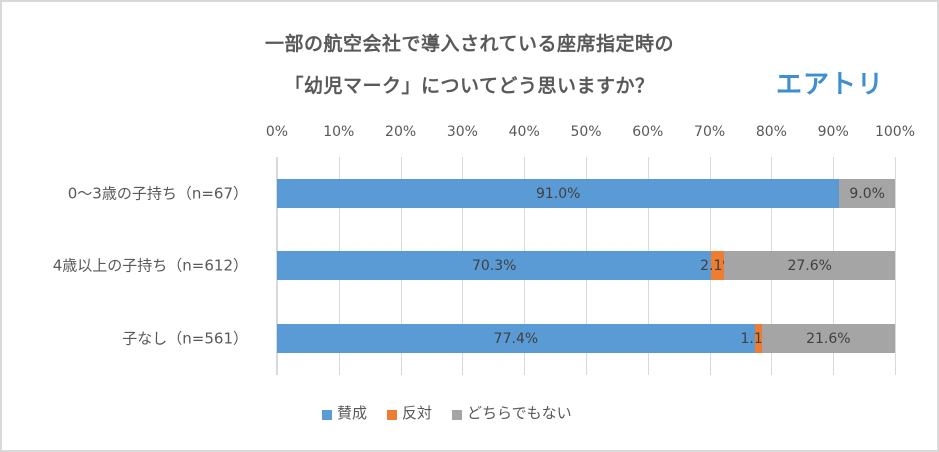 The height and width of the screenshot is (452, 939). I want to click on x-tick-label: 20%, so click(401, 132).